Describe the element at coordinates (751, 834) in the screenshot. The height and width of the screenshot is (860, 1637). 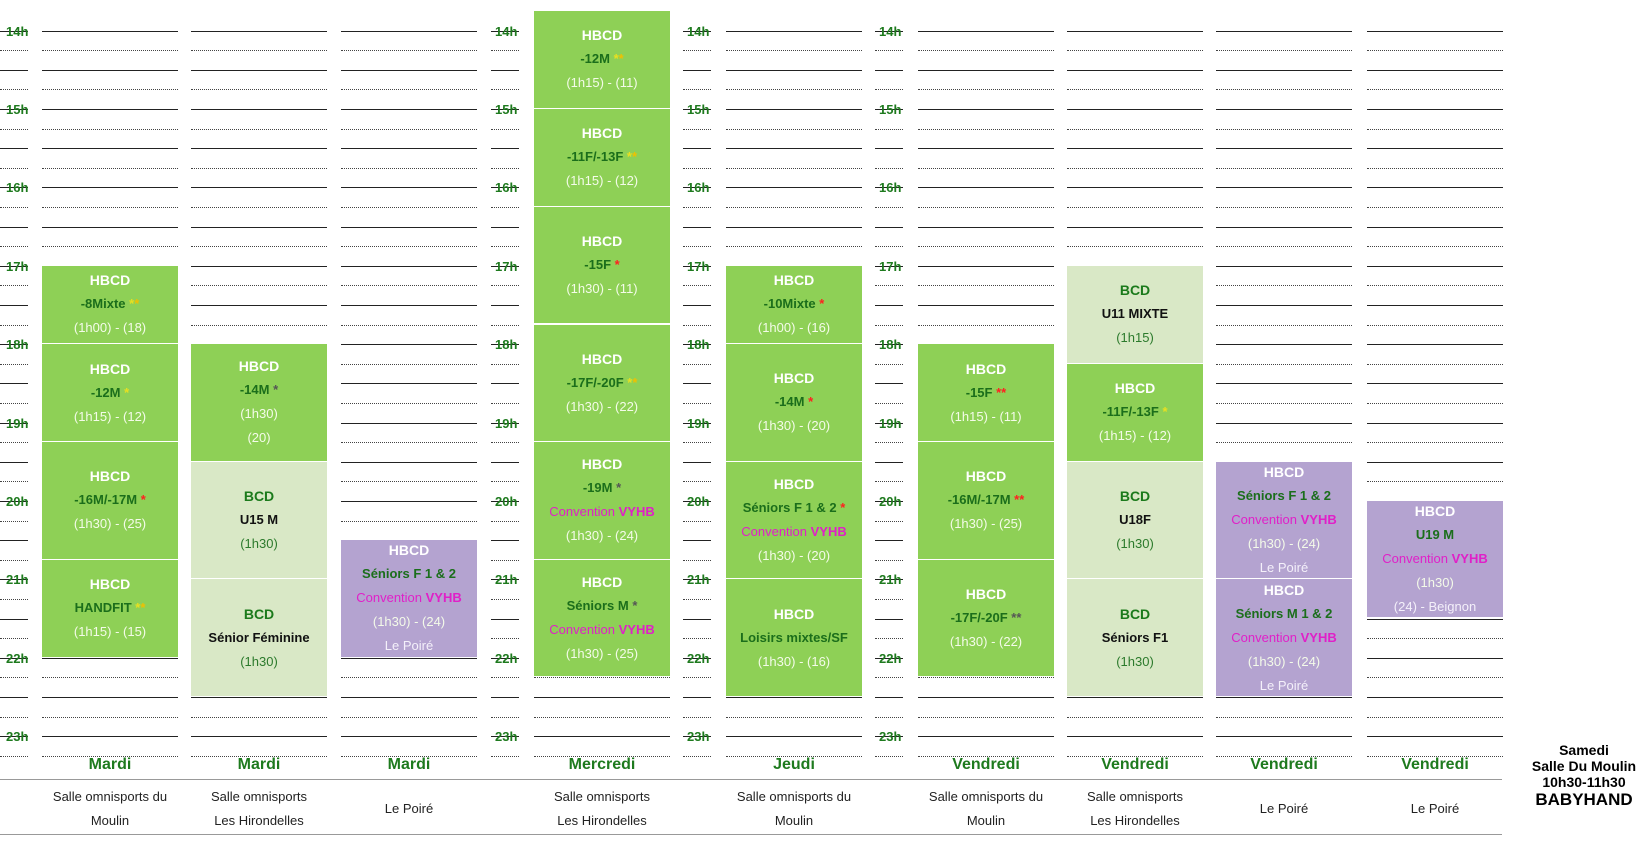
I see `footer-divider` at that location.